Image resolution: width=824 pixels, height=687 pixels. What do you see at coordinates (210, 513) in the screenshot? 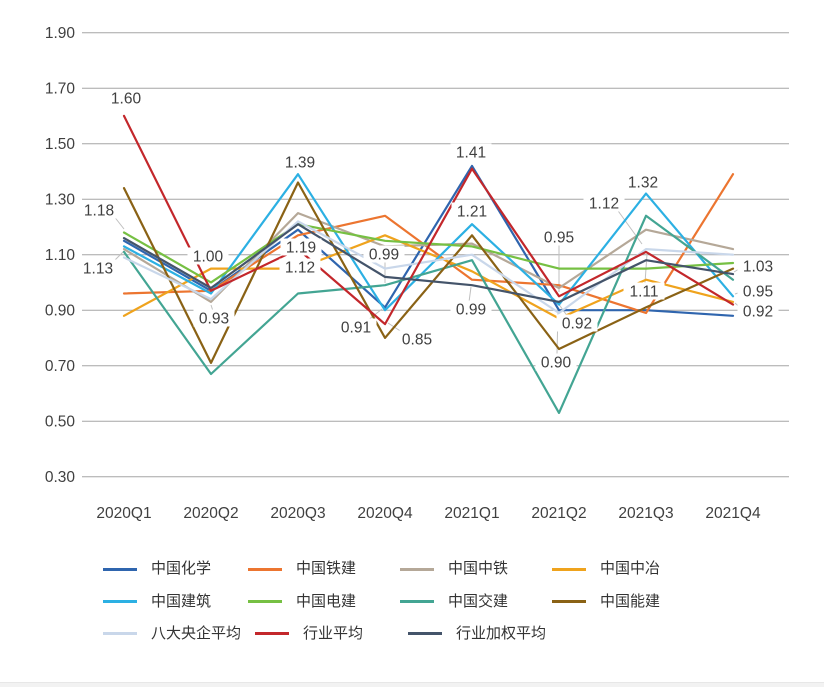
I see `x-category-label: 2020Q2` at bounding box center [210, 513].